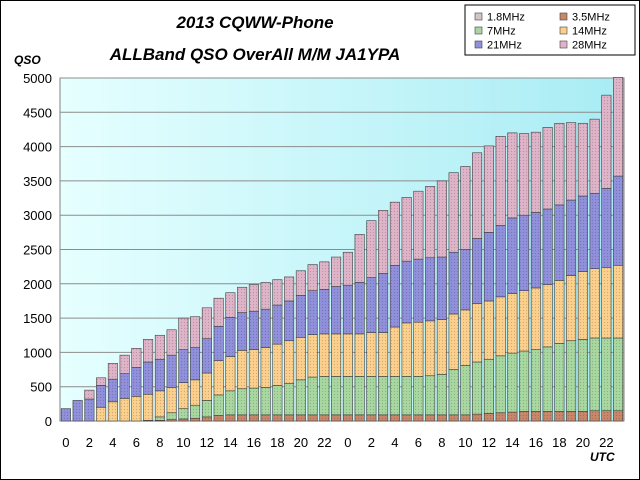  I want to click on legend-label: 21MHz, so click(504, 46).